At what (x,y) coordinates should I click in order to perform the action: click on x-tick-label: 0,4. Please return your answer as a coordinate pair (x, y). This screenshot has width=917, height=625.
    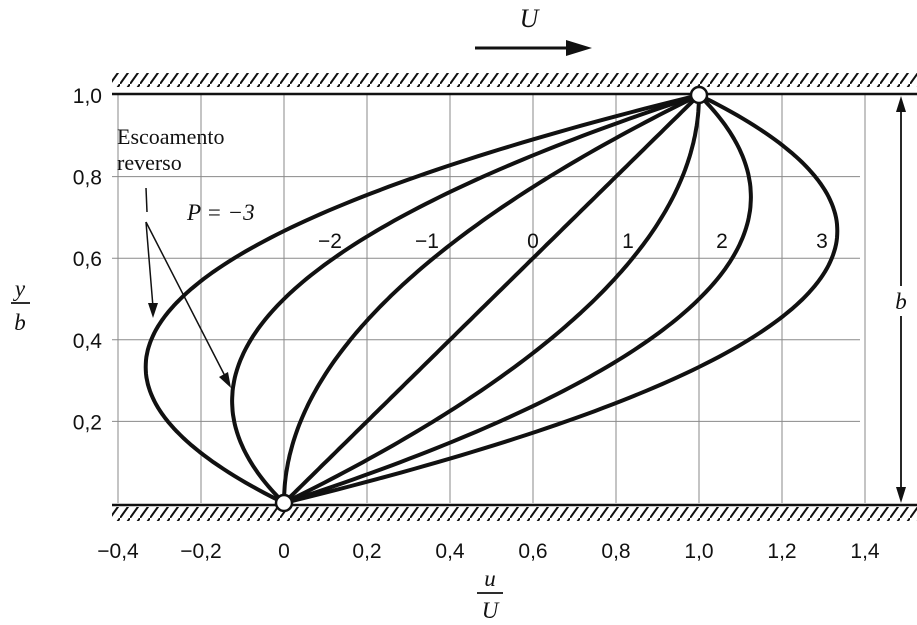
    Looking at the image, I should click on (450, 551).